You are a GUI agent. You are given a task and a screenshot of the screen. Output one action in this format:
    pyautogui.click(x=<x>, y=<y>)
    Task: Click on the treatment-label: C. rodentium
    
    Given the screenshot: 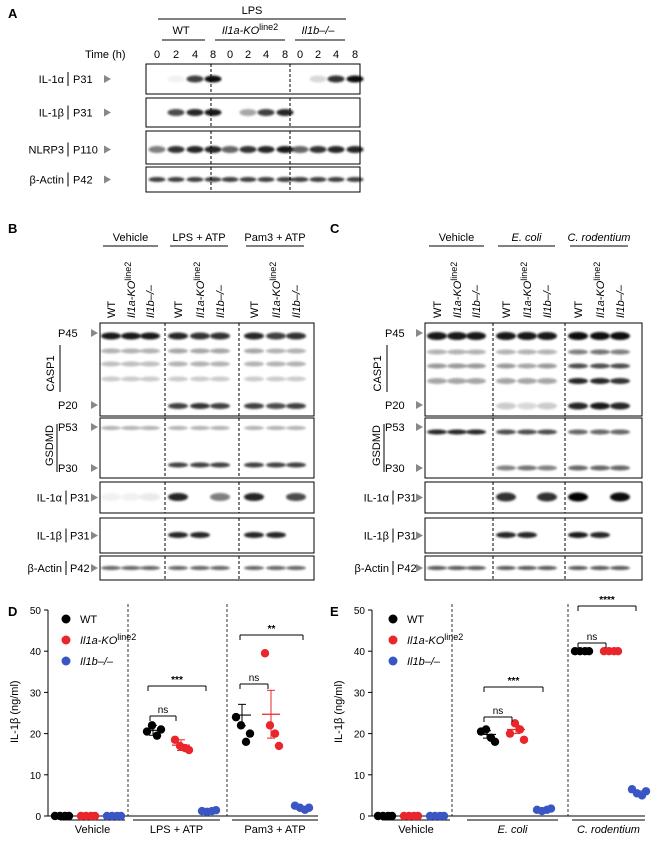 What is the action you would take?
    pyautogui.click(x=599, y=238)
    